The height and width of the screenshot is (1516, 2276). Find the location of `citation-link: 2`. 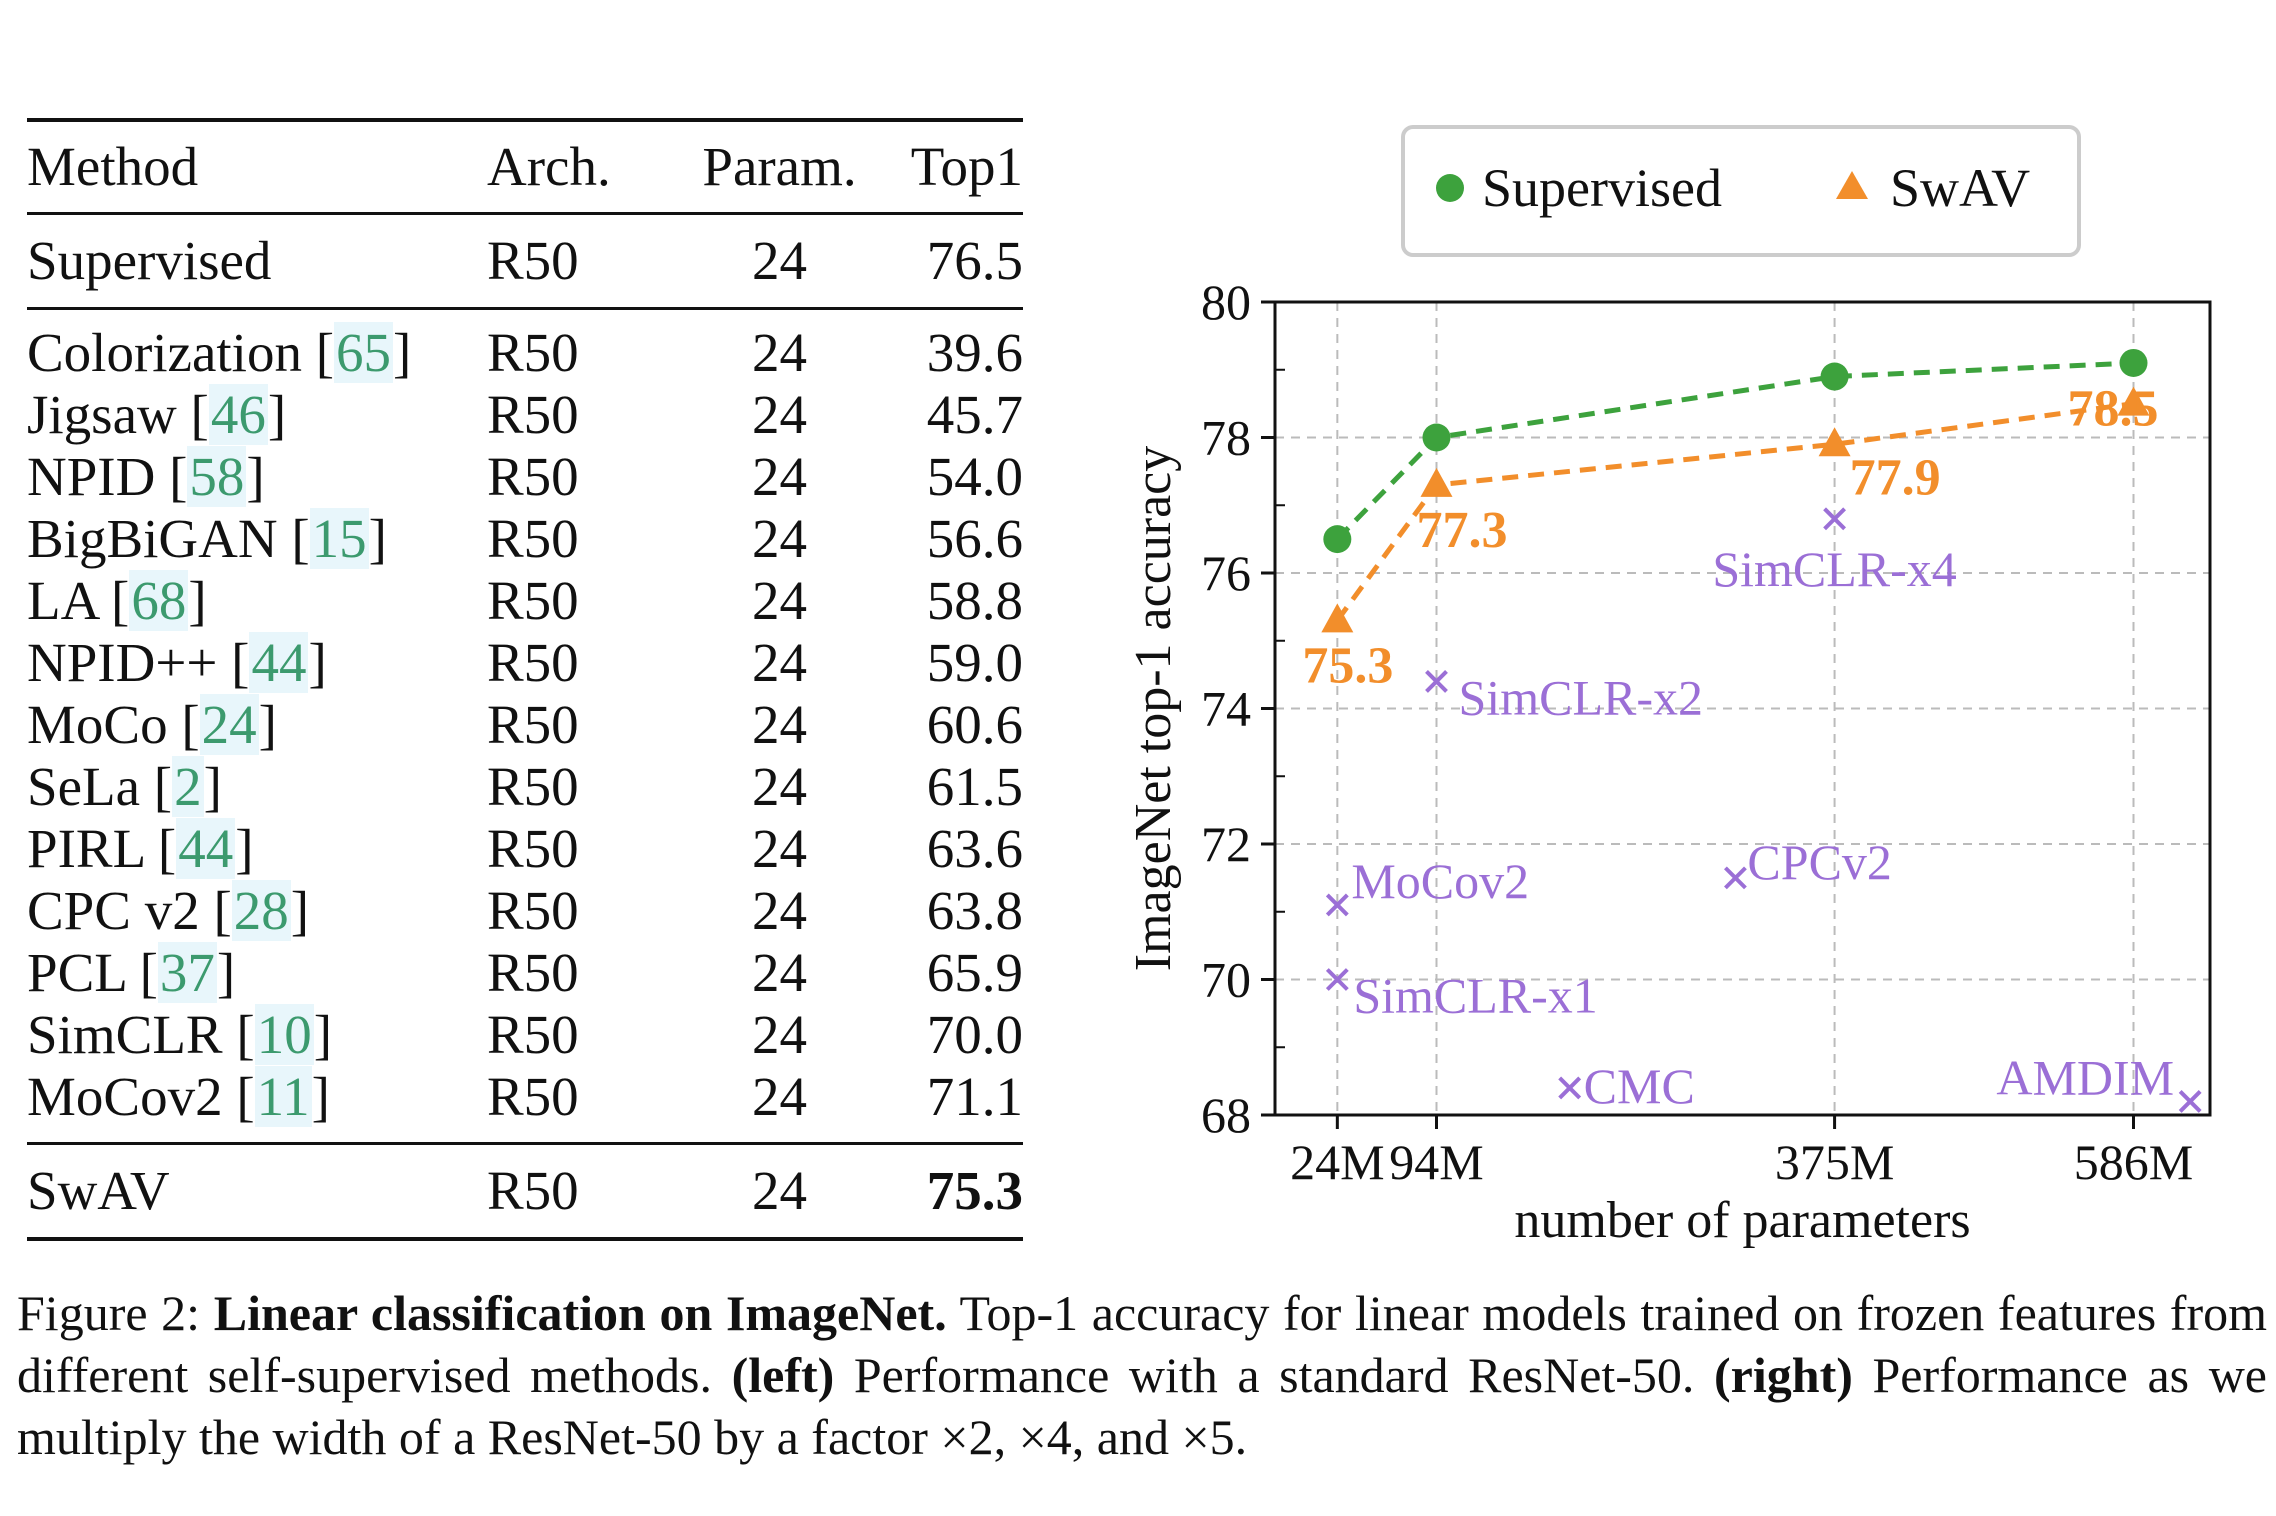

citation-link: 2 is located at coordinates (188, 786).